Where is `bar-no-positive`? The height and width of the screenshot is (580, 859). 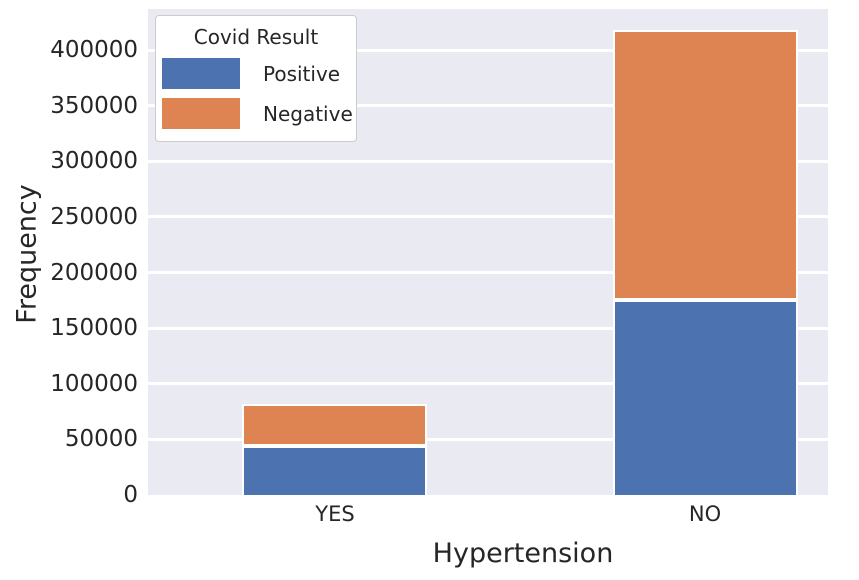 bar-no-positive is located at coordinates (705, 397).